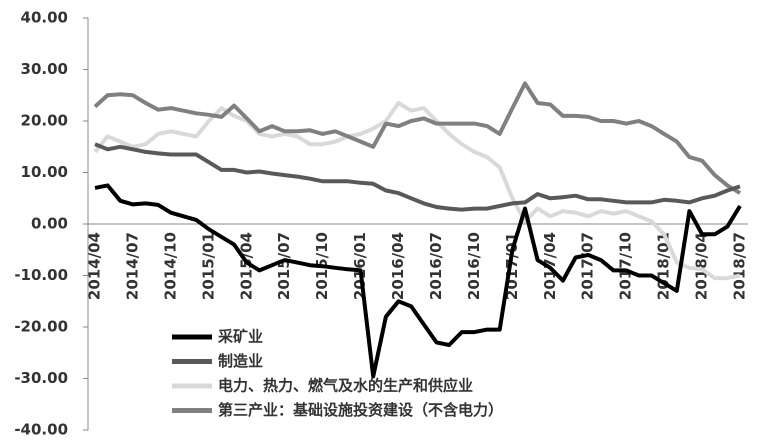  What do you see at coordinates (474, 266) in the screenshot?
I see `x-tick-label: 2016/10` at bounding box center [474, 266].